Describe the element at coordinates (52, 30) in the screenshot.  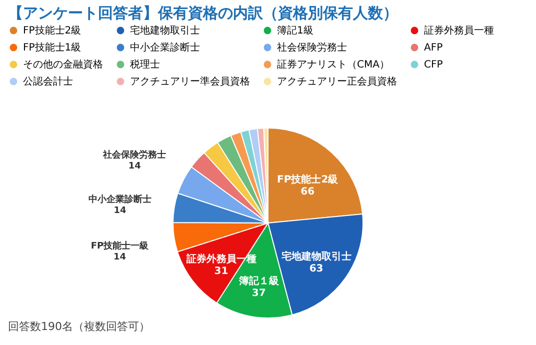
I see `legend-label: FP技能士2級` at that location.